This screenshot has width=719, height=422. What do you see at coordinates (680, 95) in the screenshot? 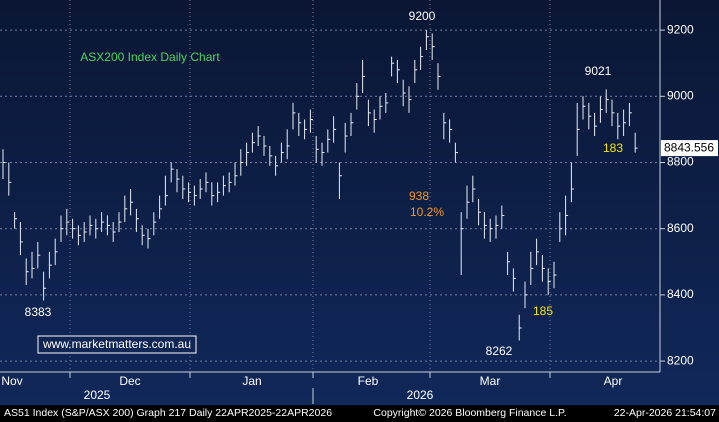
I see `y-tick-label: 9000` at bounding box center [680, 95].